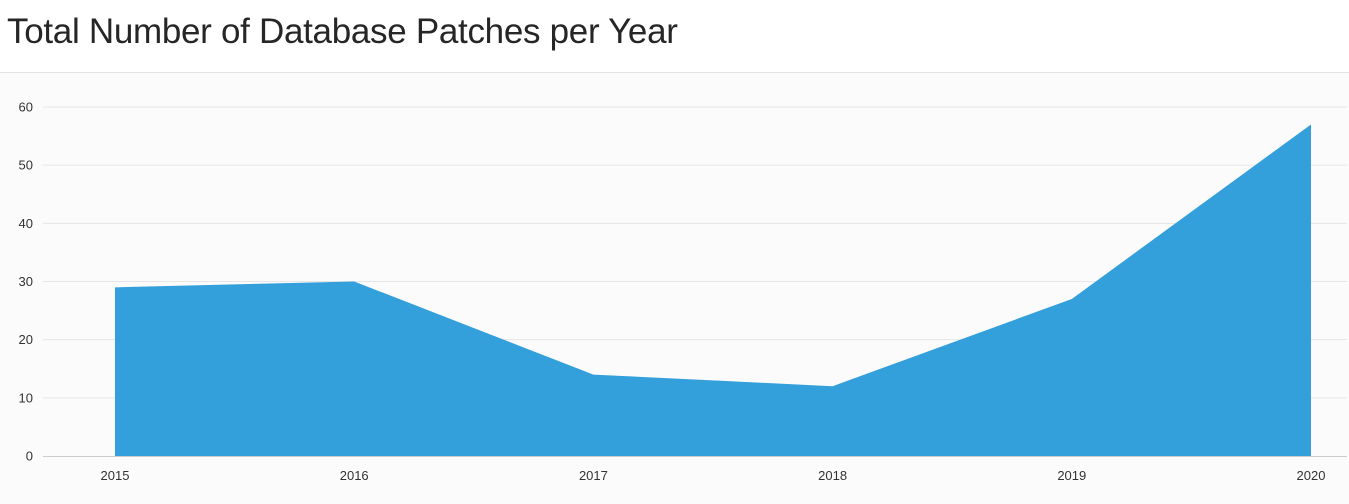  What do you see at coordinates (29, 456) in the screenshot?
I see `y-tick-label-0: 0` at bounding box center [29, 456].